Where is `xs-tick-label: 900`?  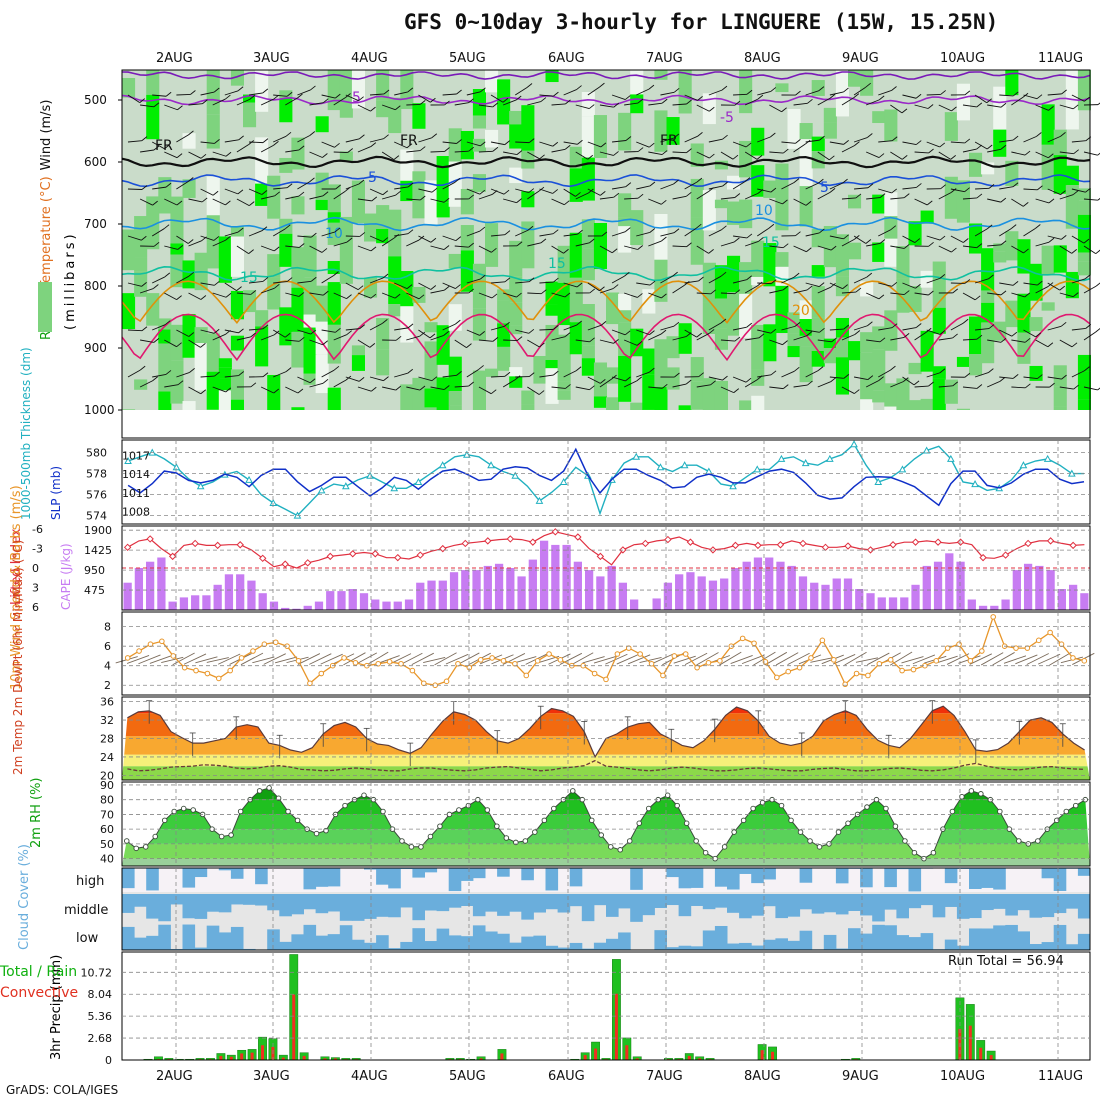
xs-tick-label: 900 is located at coordinates (95, 348).